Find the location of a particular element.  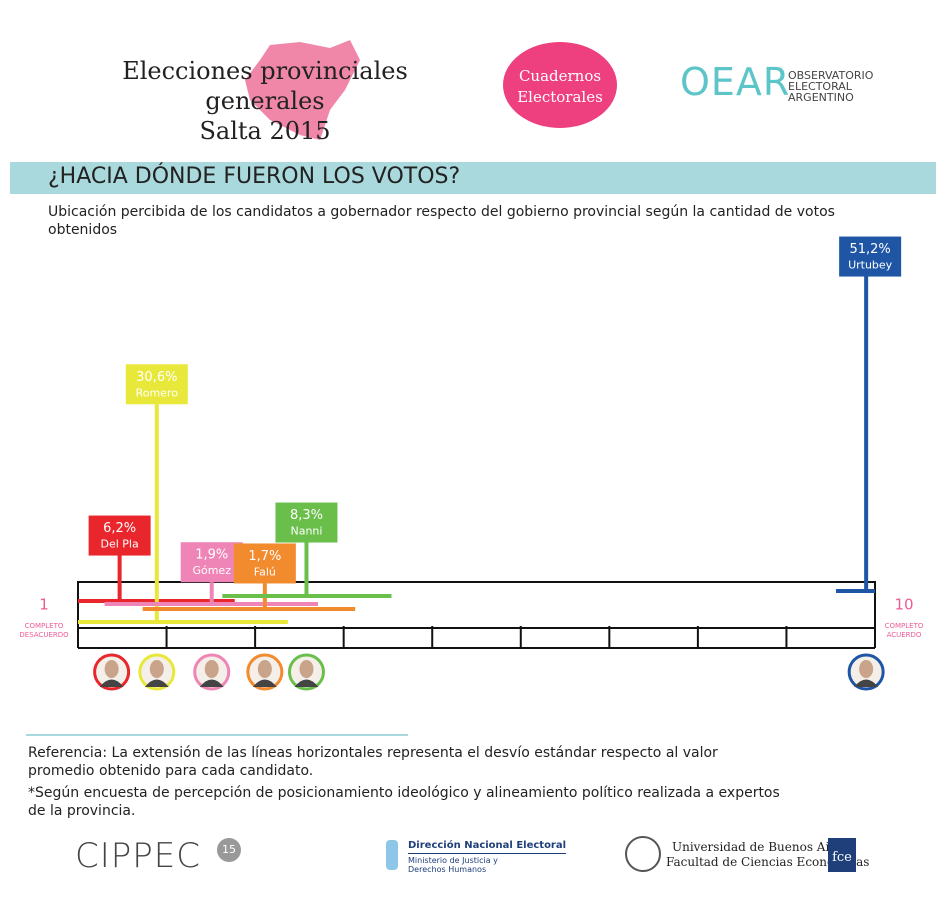

badge-bg is located at coordinates (560, 85).